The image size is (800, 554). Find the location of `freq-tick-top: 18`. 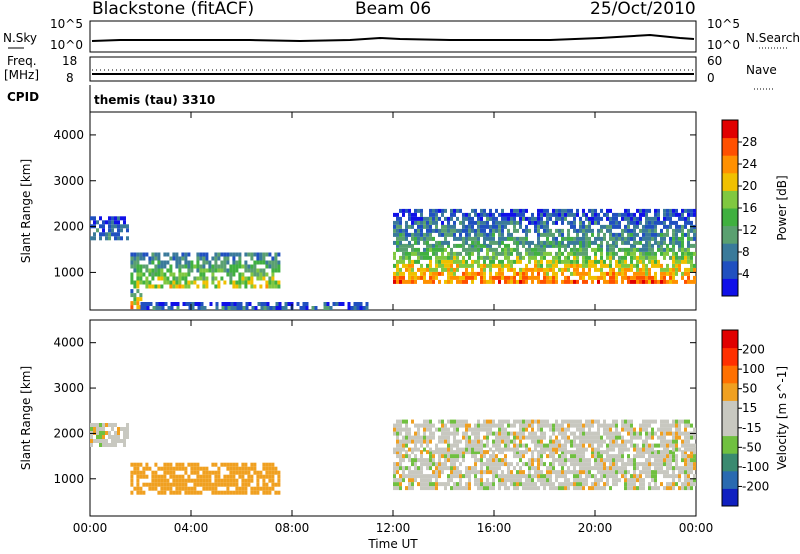

freq-tick-top: 18 is located at coordinates (69, 61).